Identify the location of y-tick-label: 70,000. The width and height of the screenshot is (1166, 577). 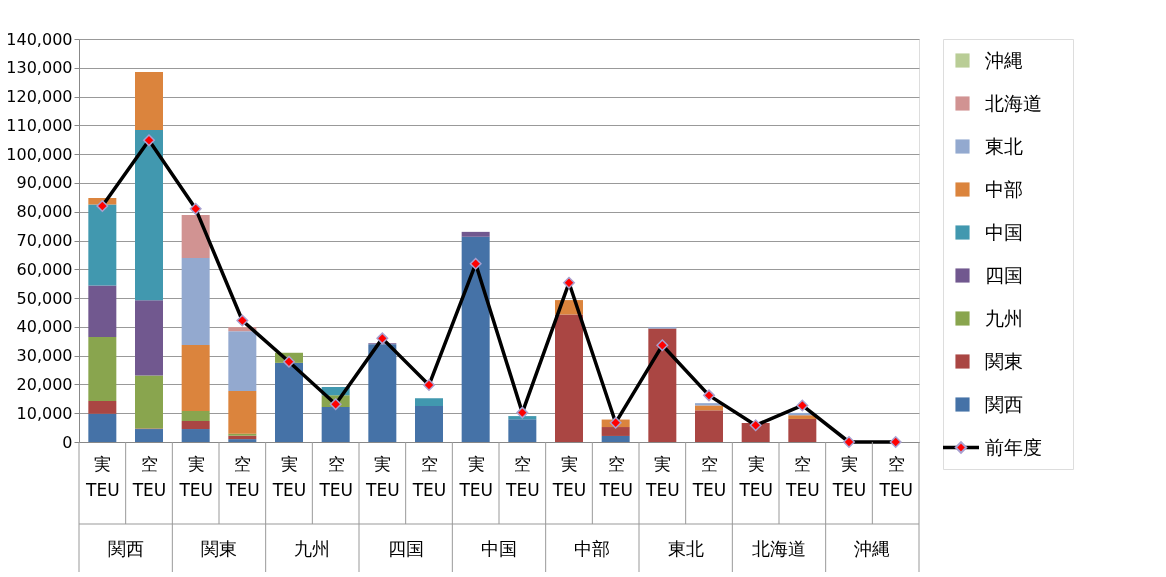
(44, 240).